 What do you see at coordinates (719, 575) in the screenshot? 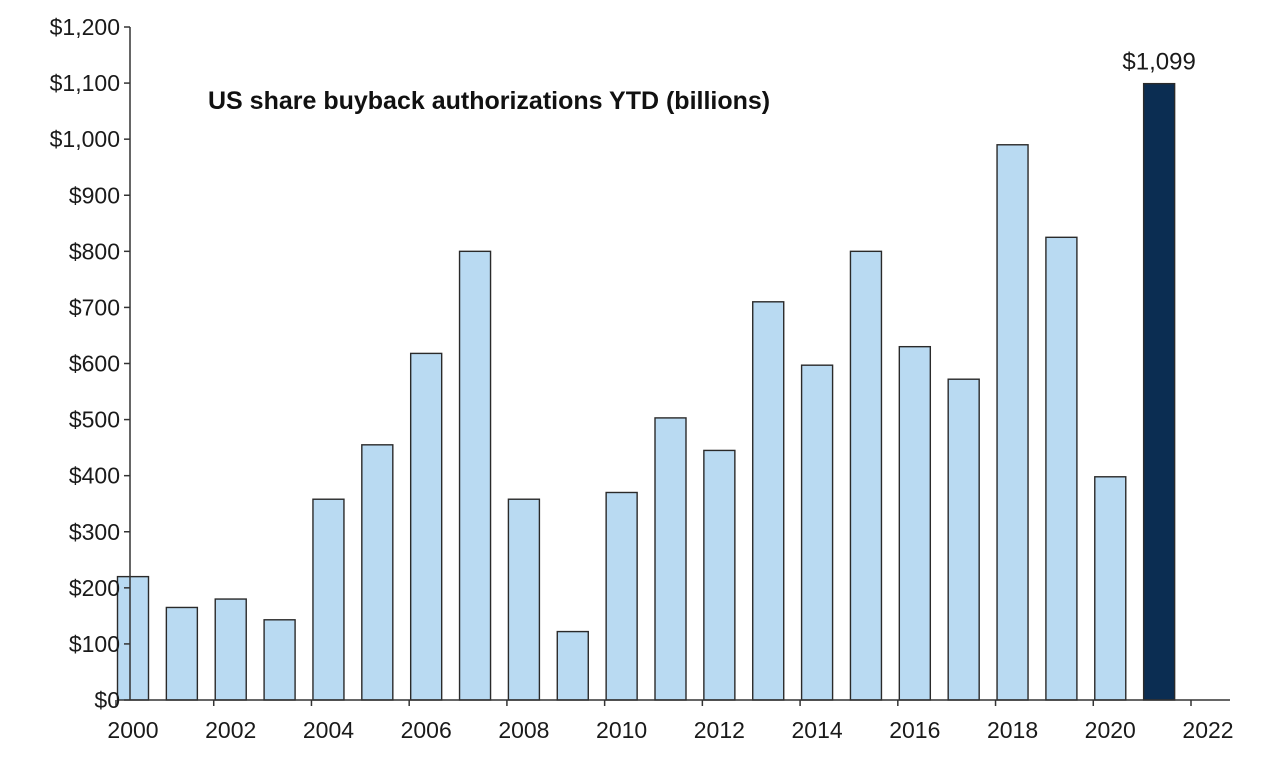
I see `bar-2012` at bounding box center [719, 575].